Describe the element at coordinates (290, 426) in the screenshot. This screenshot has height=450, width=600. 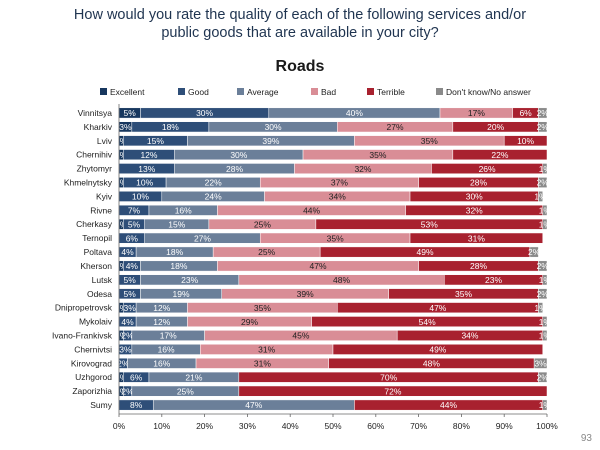
I see `x-tick-label: 40%` at that location.